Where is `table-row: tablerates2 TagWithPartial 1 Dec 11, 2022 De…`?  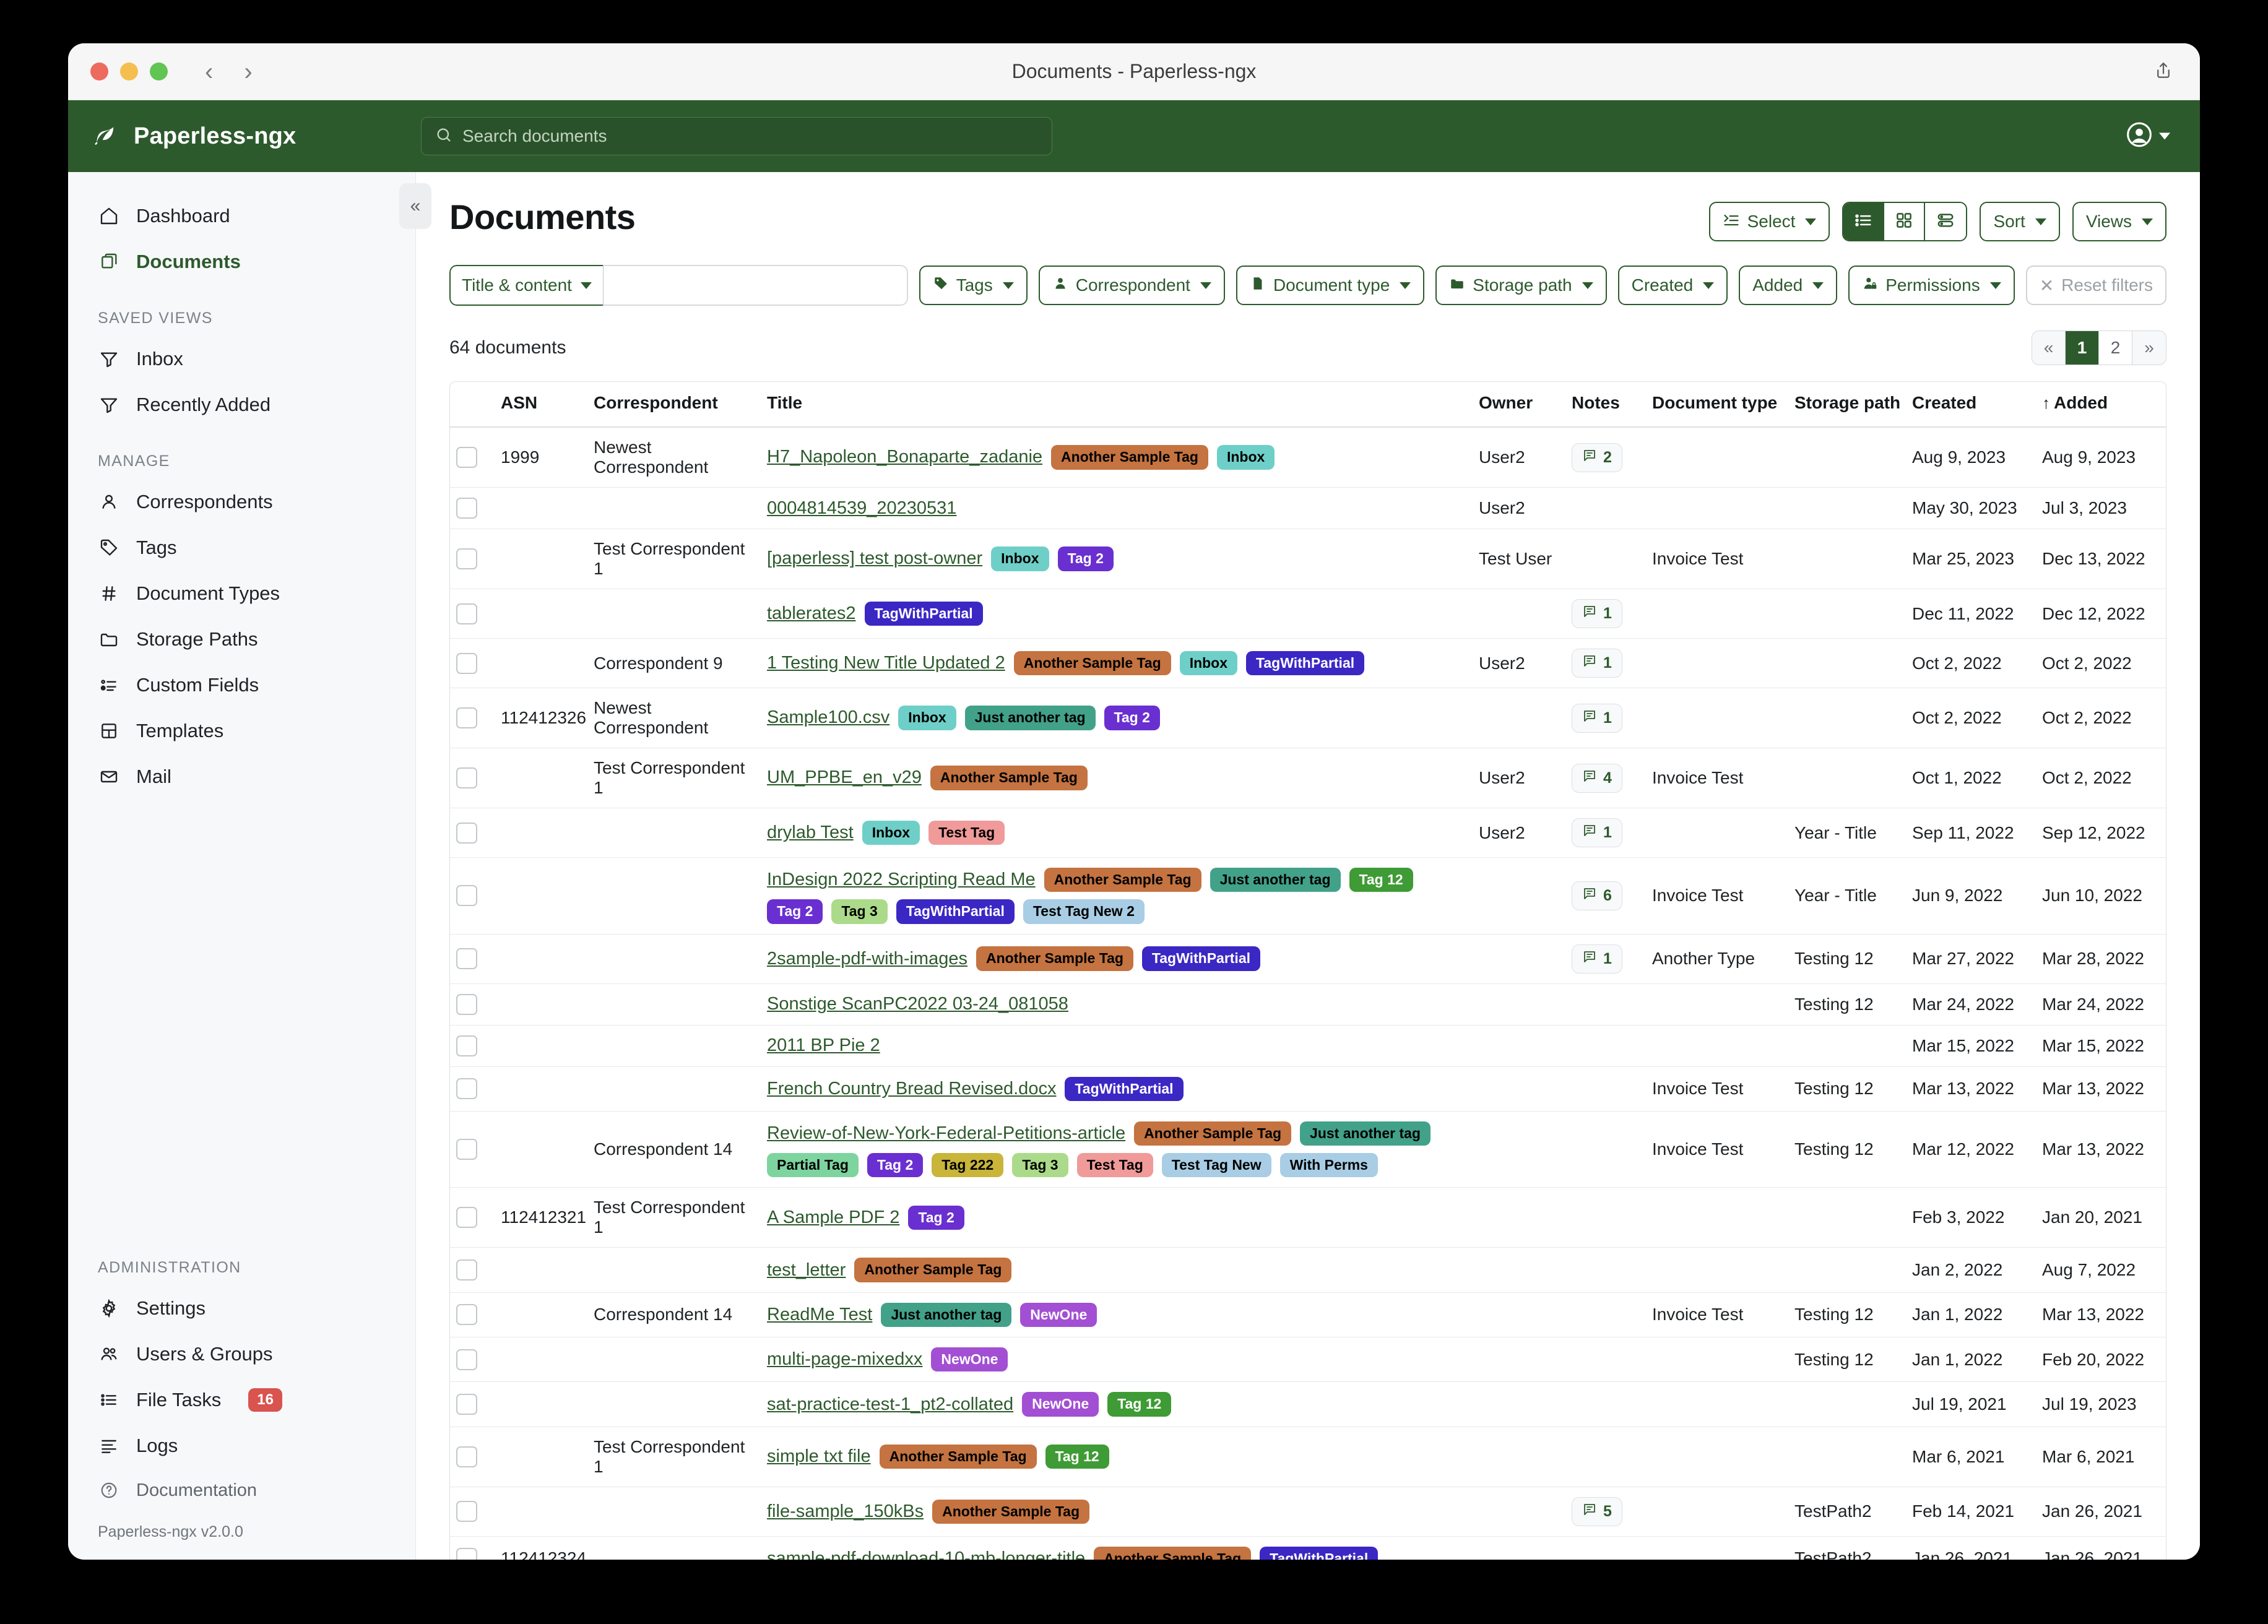 table-row: tablerates2 TagWithPartial 1 Dec 11, 2022 De… is located at coordinates (1308, 614).